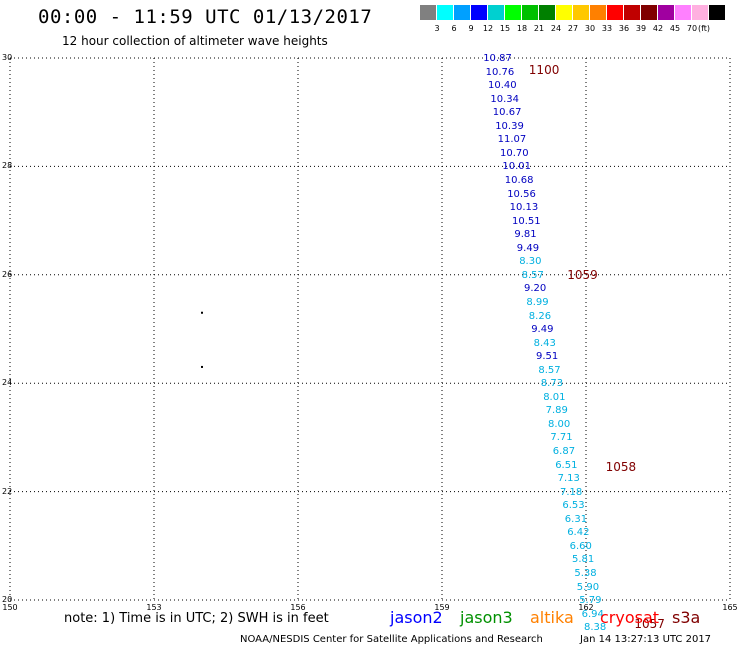 The width and height of the screenshot is (740, 650). Describe the element at coordinates (7, 599) in the screenshot. I see `y-tick-label: 20` at that location.